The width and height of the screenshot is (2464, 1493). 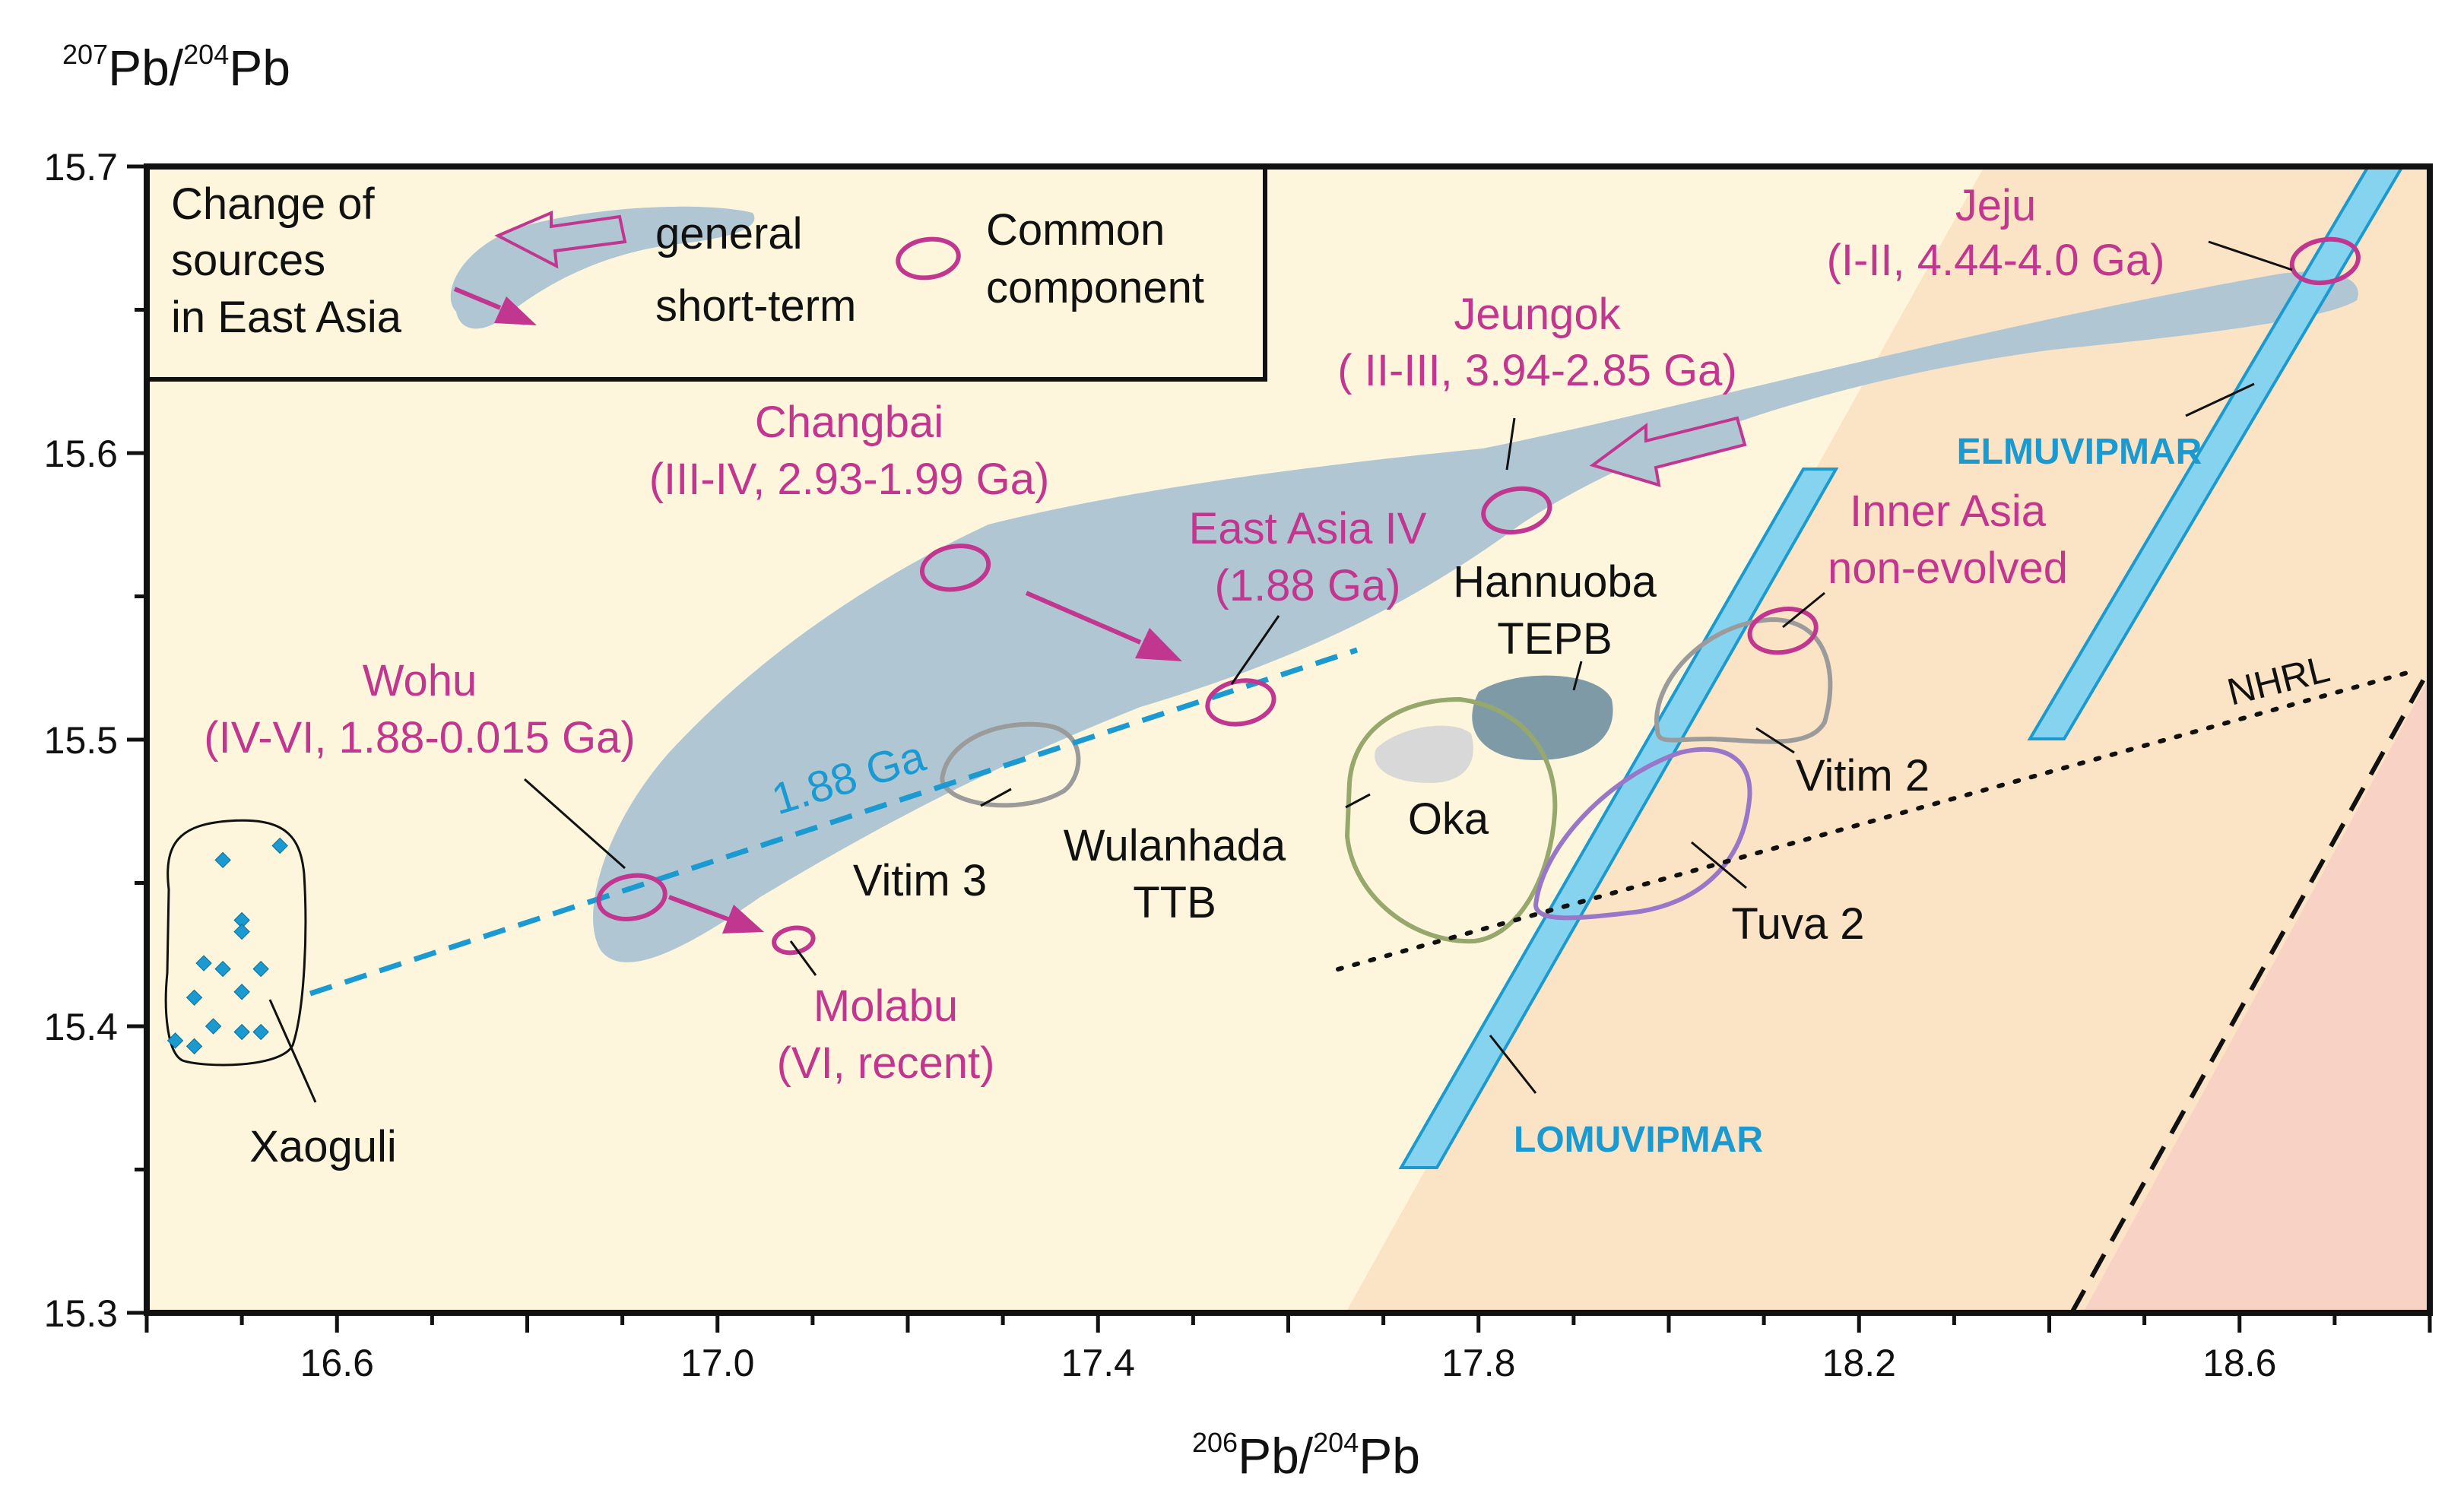 What do you see at coordinates (955, 568) in the screenshot?
I see `component-changbai-ellipse` at bounding box center [955, 568].